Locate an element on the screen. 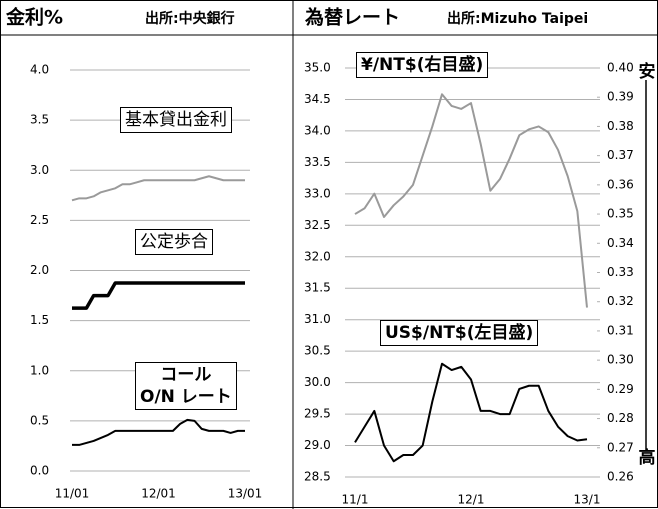 The width and height of the screenshot is (658, 509). y-tick-label: 2.5 is located at coordinates (39, 220).